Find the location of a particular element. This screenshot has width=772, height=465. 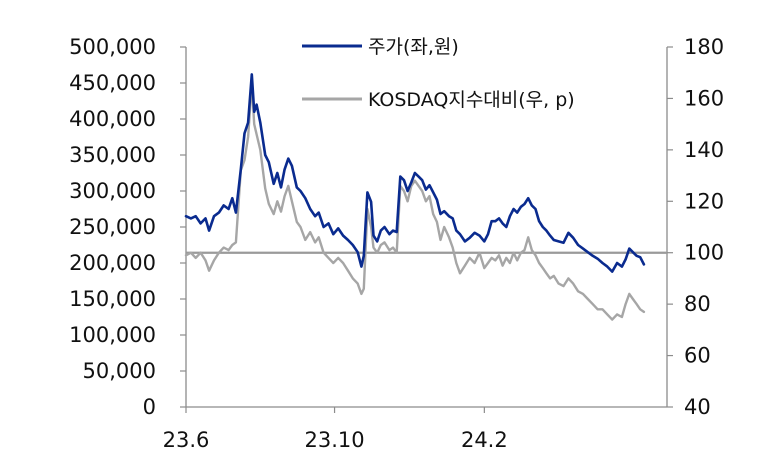

right-axis-tick-label: 160 is located at coordinates (704, 98).